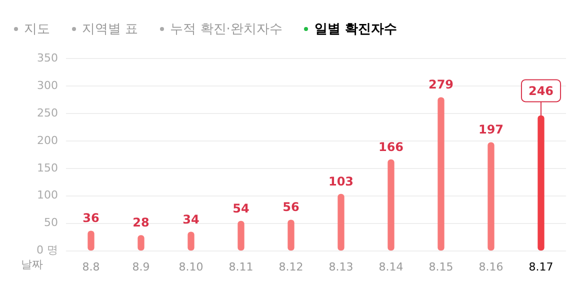 The height and width of the screenshot is (303, 578). Describe the element at coordinates (441, 85) in the screenshot. I see `data-label: 279` at that location.